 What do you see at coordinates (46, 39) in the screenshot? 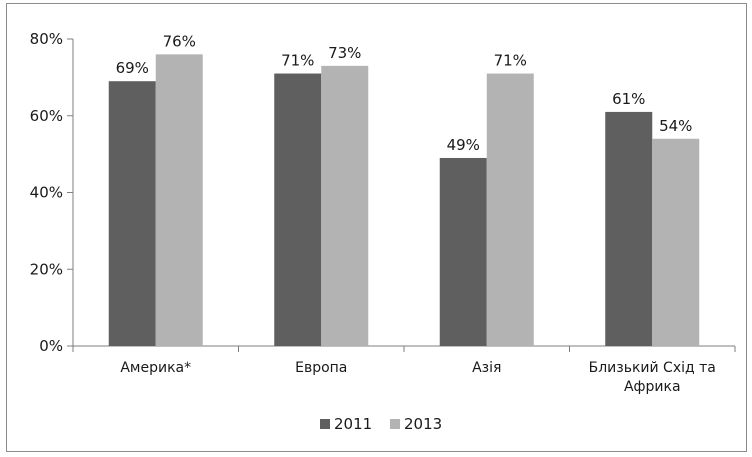
I see `y-tick-label: 80%` at bounding box center [46, 39].